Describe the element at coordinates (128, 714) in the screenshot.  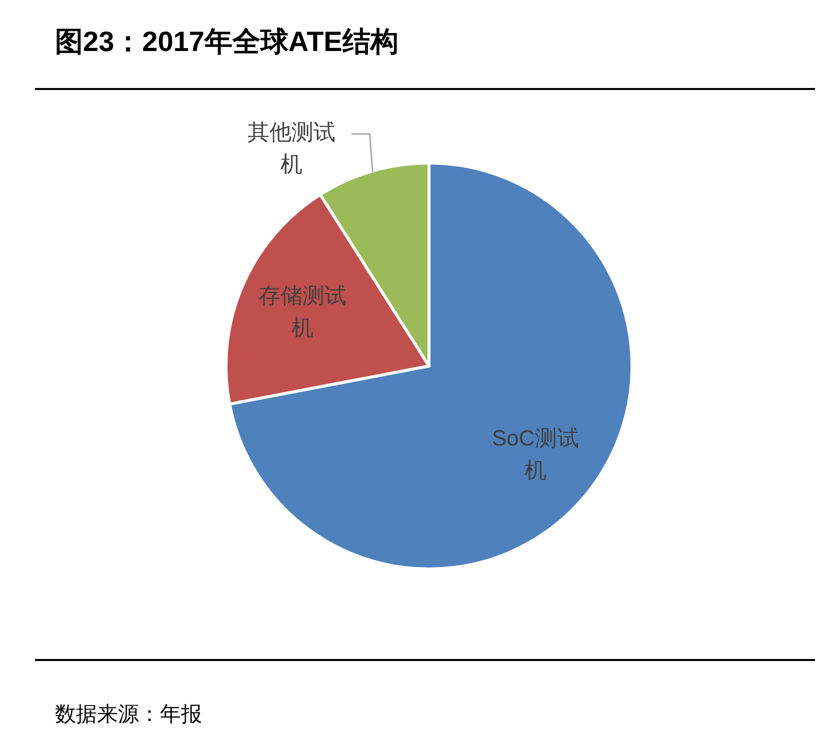
I see `annotation: 数据来源：年报` at that location.